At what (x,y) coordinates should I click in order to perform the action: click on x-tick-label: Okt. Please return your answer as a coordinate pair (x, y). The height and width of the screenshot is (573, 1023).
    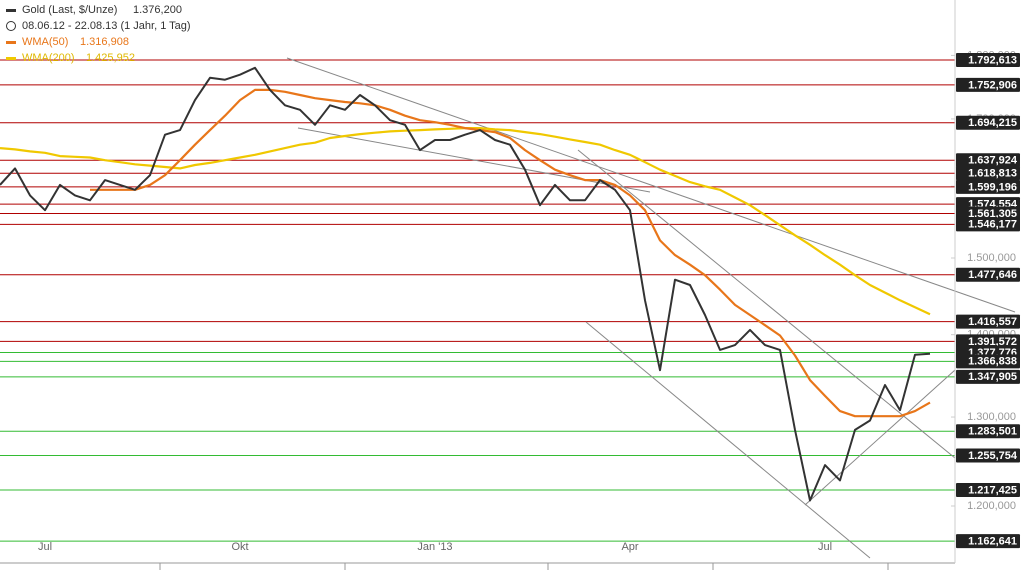
    Looking at the image, I should click on (239, 547).